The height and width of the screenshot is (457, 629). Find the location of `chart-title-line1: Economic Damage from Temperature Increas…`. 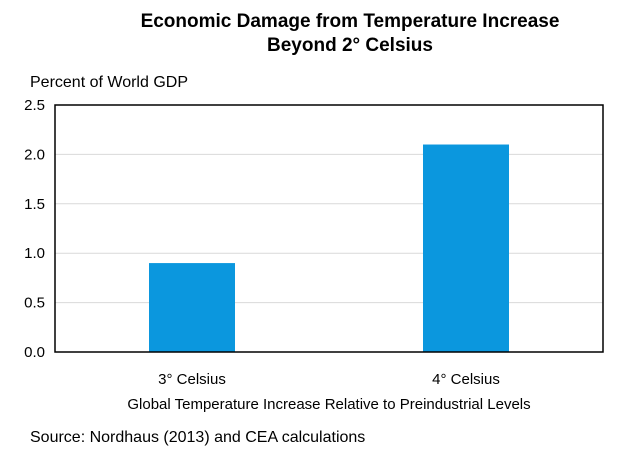

chart-title-line1: Economic Damage from Temperature Increas… is located at coordinates (350, 21).